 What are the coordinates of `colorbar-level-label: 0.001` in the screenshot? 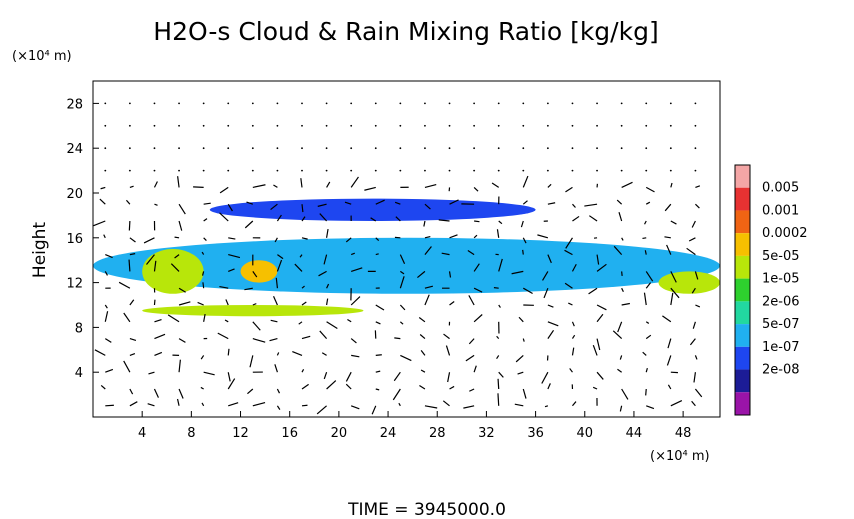 It's located at (780, 210).